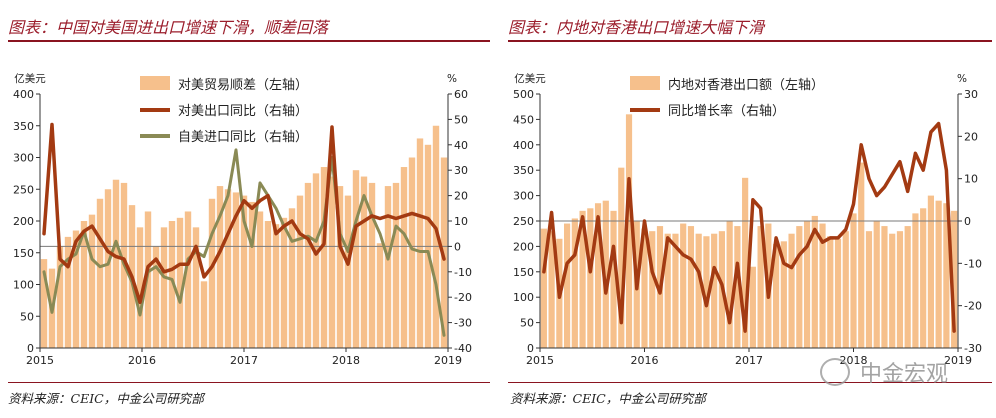  Describe the element at coordinates (23, 285) in the screenshot. I see `left-left-tick-label-2: 100` at that location.